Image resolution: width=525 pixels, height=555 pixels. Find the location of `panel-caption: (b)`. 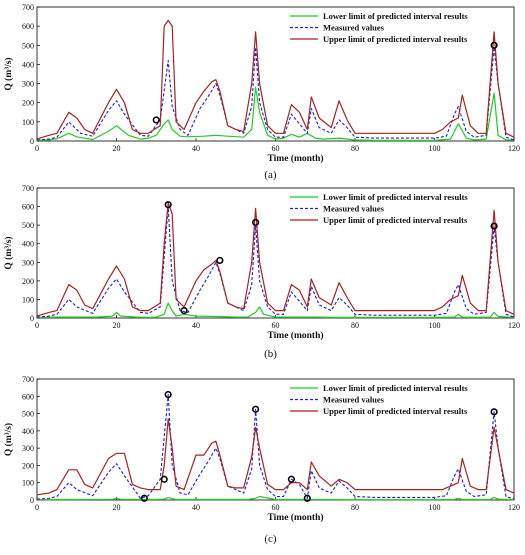

panel-caption: (b) is located at coordinates (270, 354).